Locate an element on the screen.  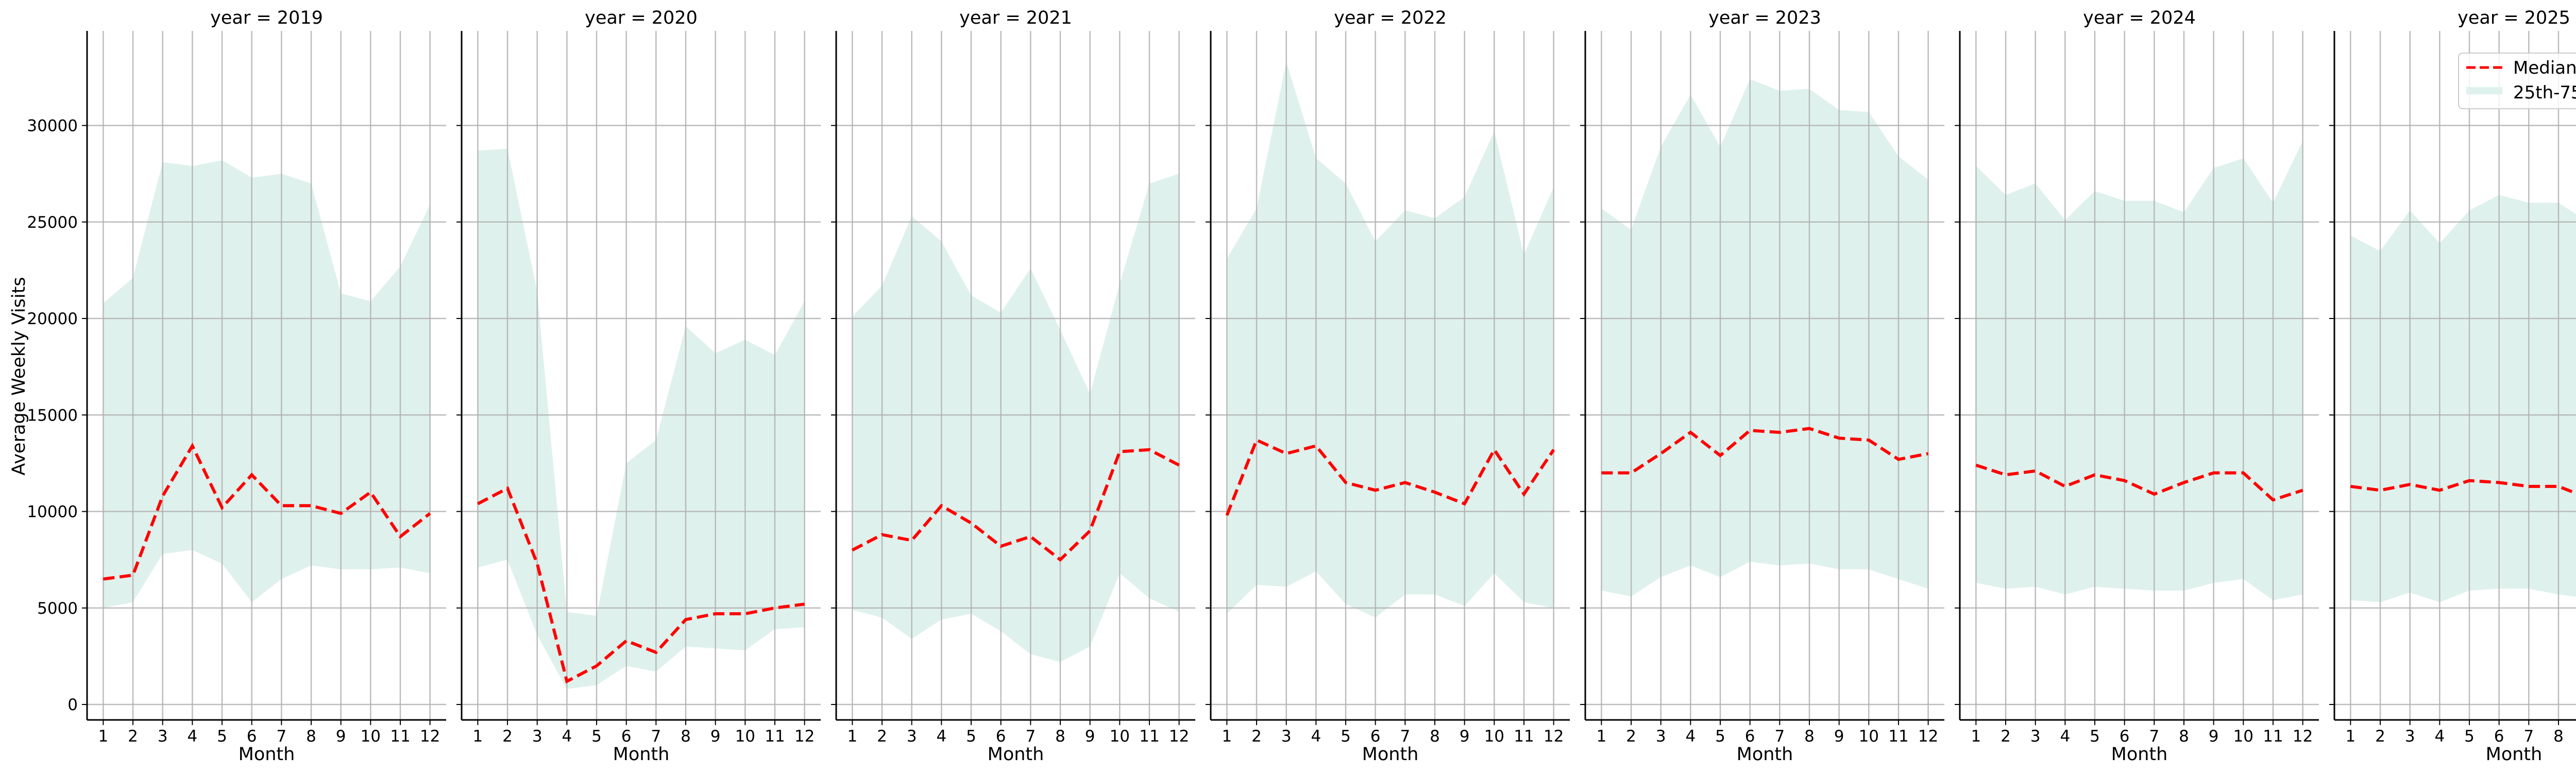
facet-title: year = 2023 is located at coordinates (1764, 18).